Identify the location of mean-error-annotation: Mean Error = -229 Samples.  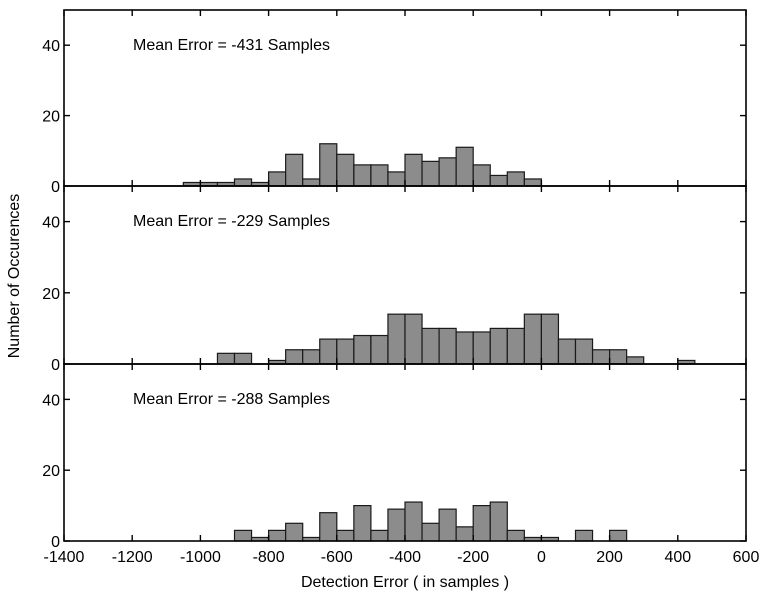
(231, 221).